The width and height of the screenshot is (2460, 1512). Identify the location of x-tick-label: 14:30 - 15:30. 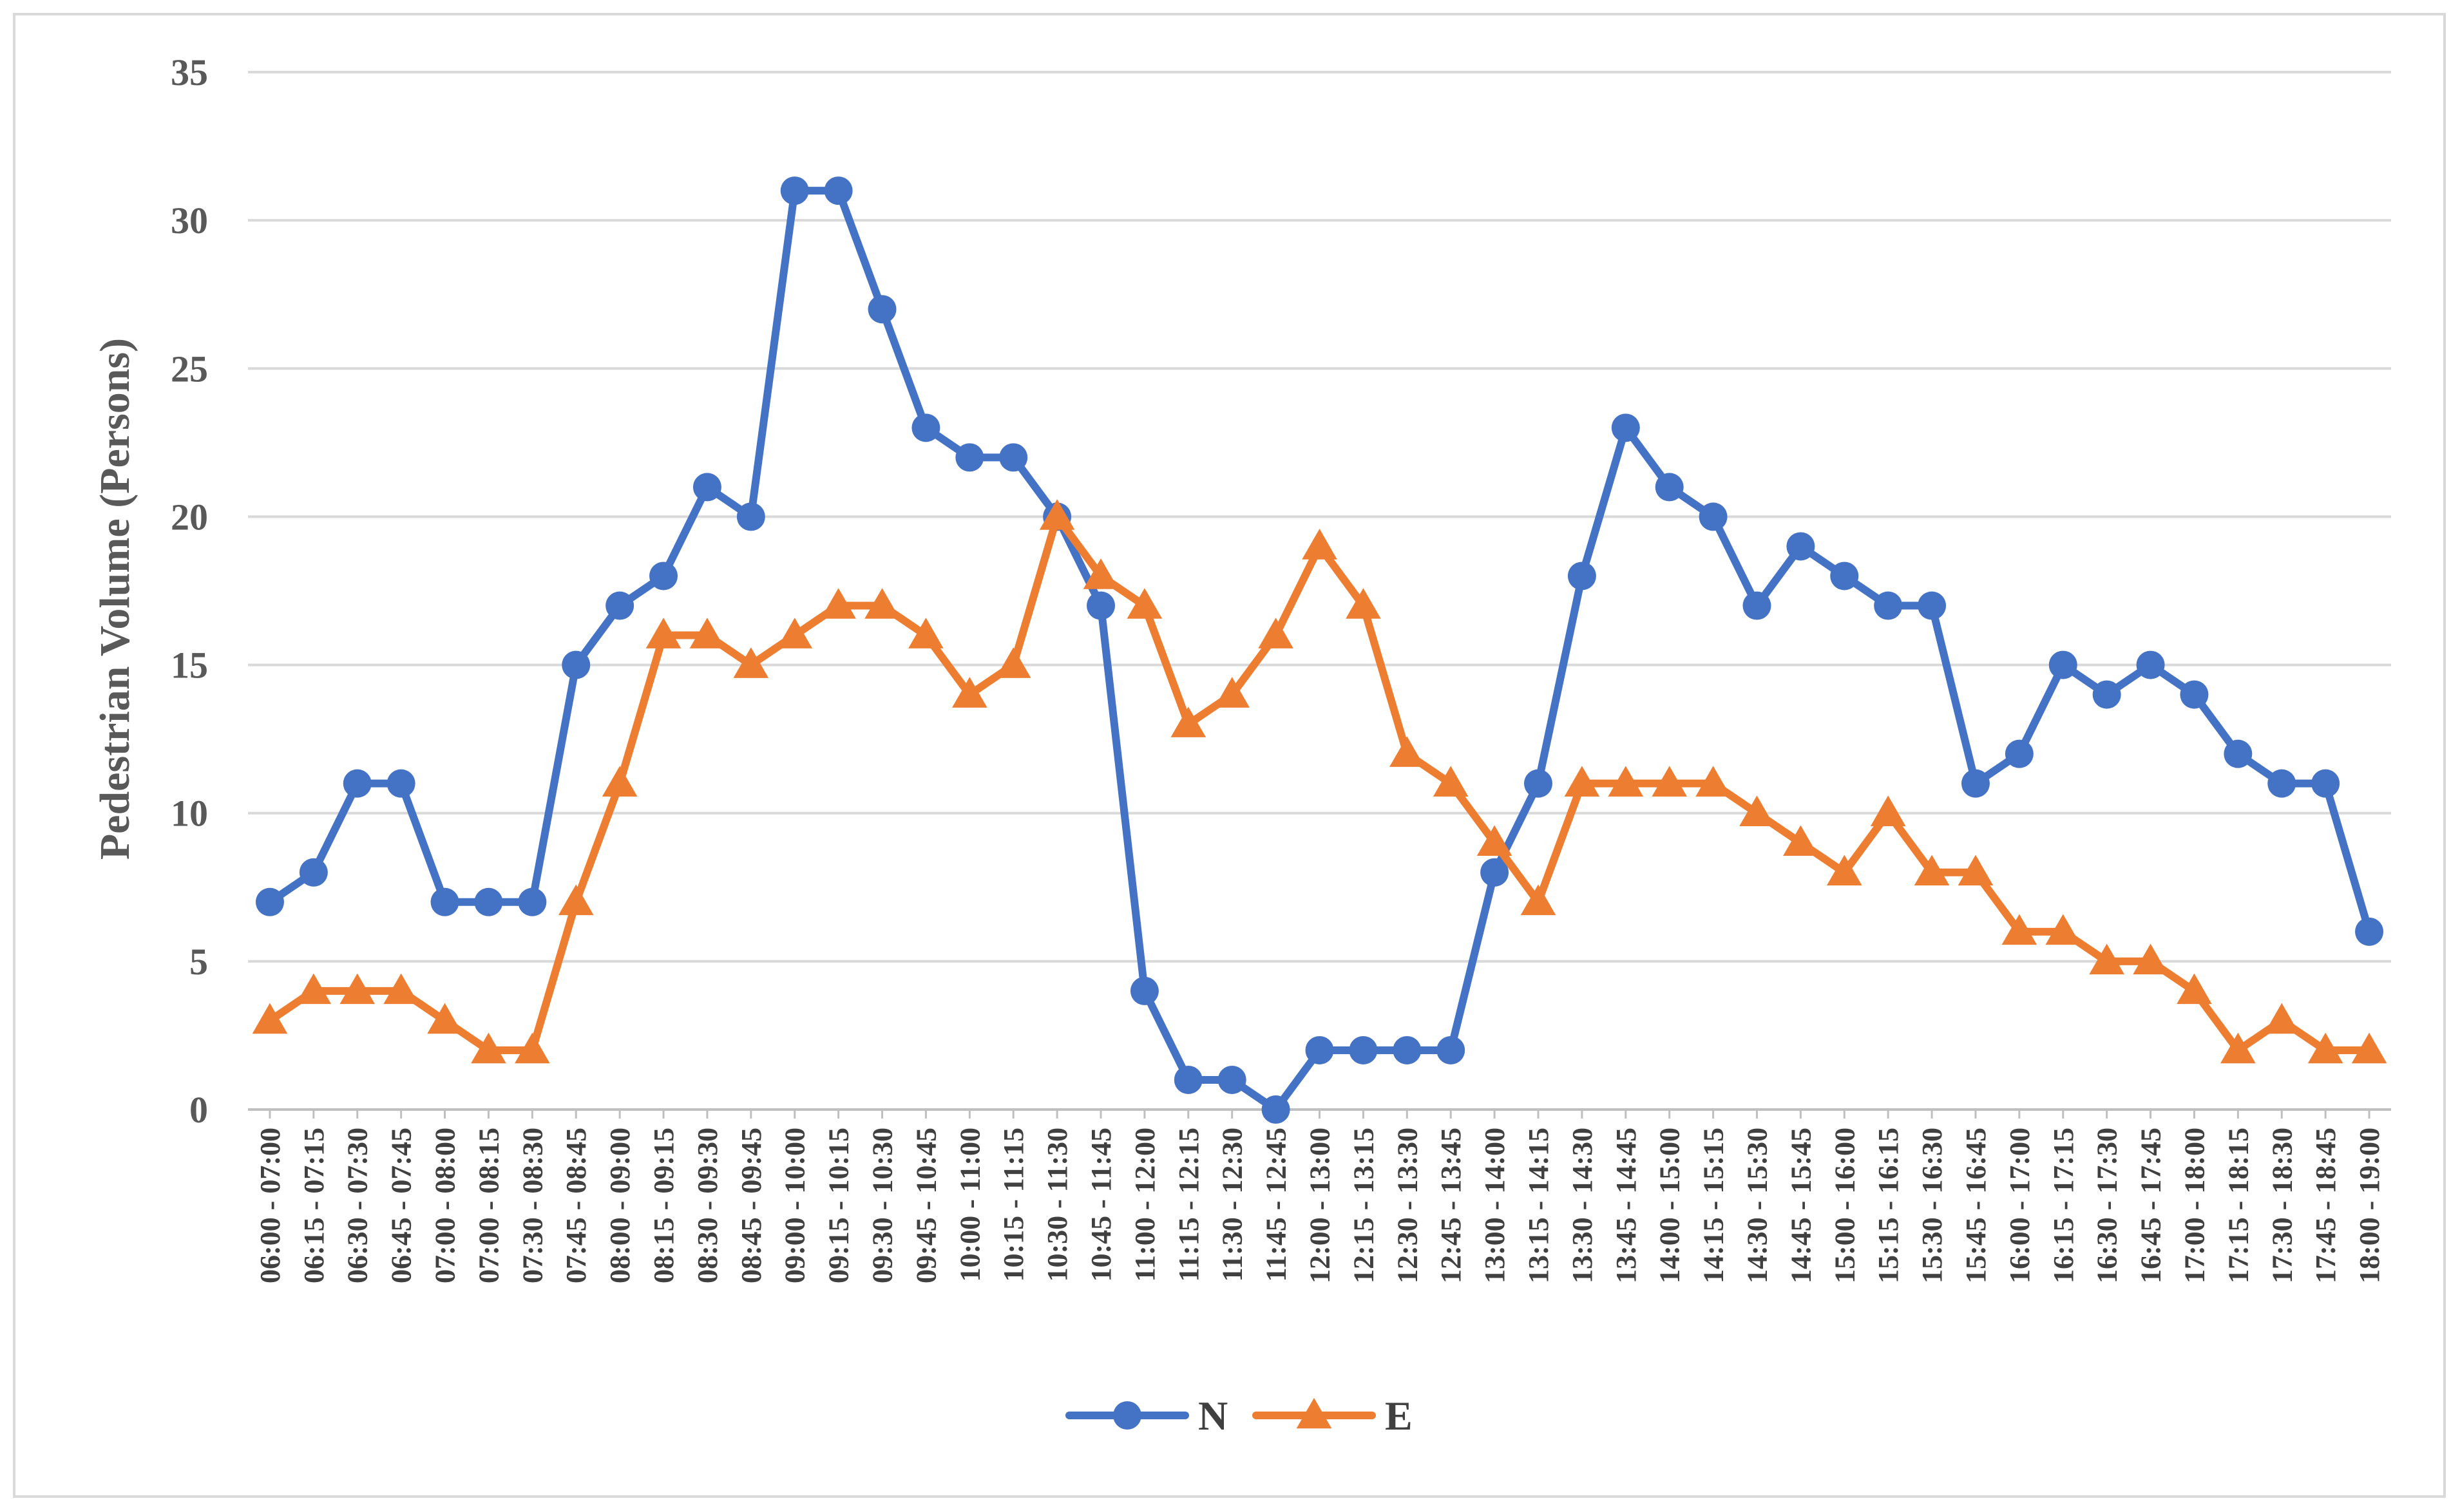
(1757, 1205).